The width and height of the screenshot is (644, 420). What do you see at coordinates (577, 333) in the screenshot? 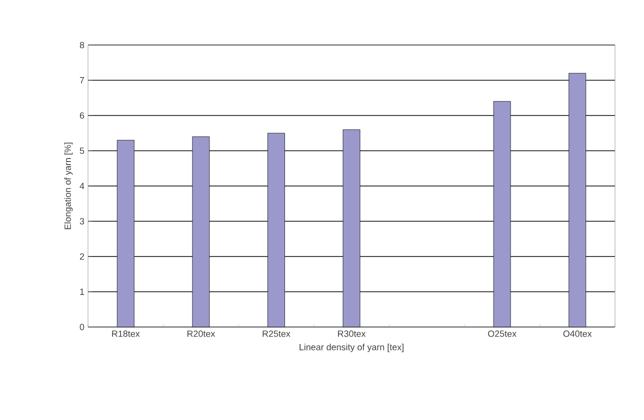
I see `x-tick-label: O40tex` at bounding box center [577, 333].